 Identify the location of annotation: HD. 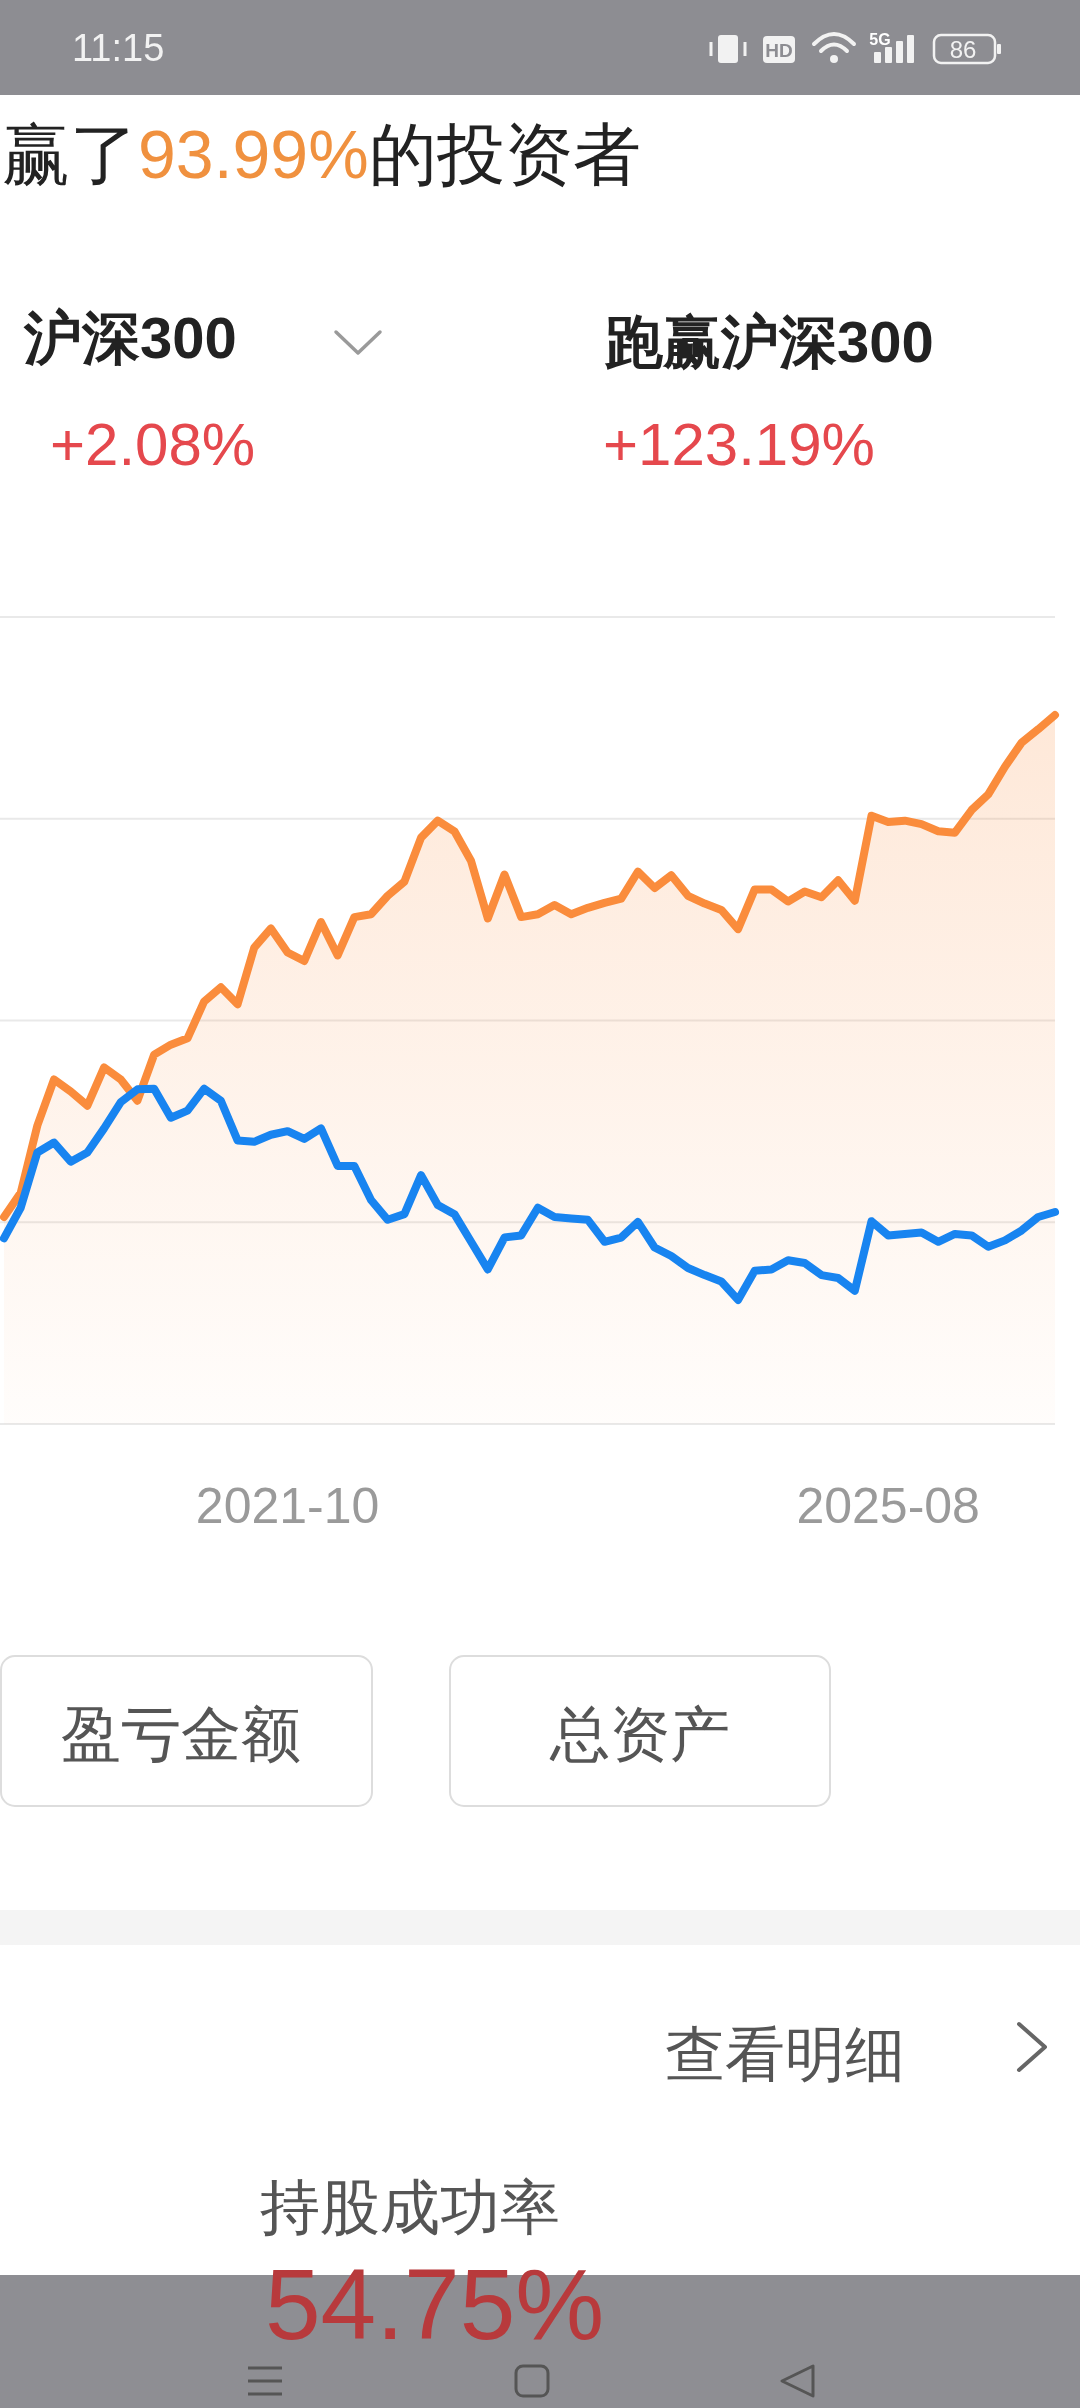
(779, 50).